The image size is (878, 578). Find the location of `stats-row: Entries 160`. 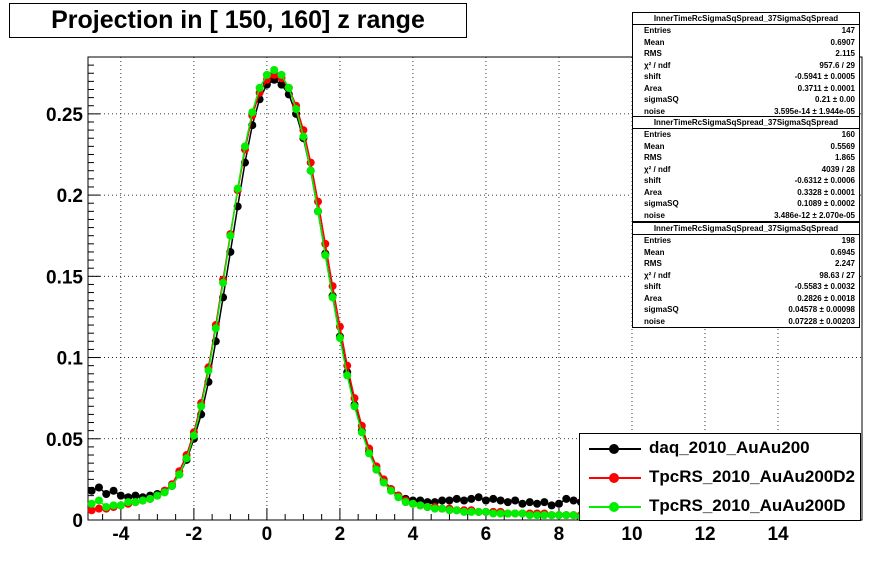

stats-row: Entries 160 is located at coordinates (746, 135).